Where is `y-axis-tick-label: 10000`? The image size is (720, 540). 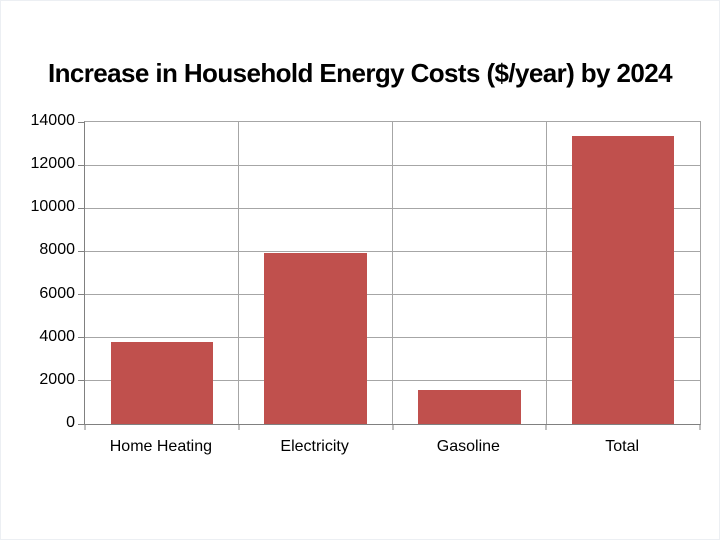 y-axis-tick-label: 10000 is located at coordinates (53, 207).